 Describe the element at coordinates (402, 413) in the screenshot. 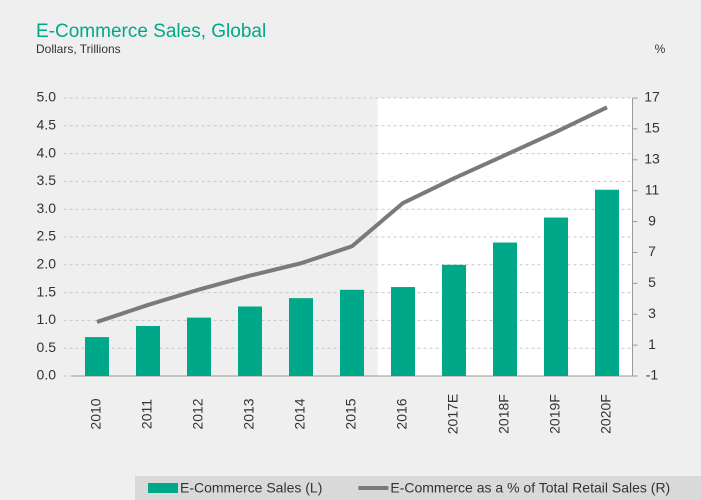

I see `x-tick-label: 2016` at that location.